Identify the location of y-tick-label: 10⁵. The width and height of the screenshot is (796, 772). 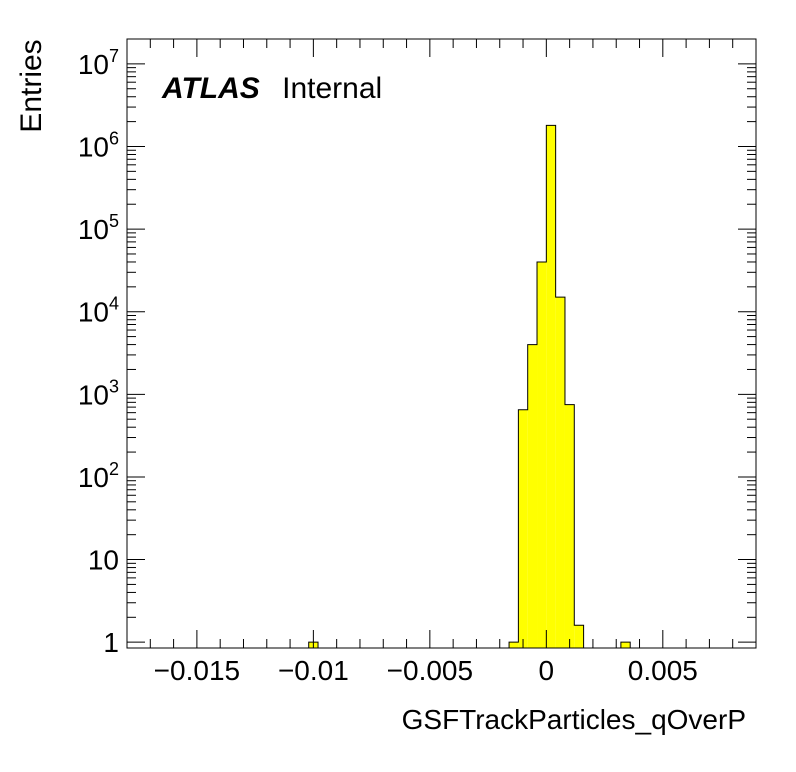
(98, 228).